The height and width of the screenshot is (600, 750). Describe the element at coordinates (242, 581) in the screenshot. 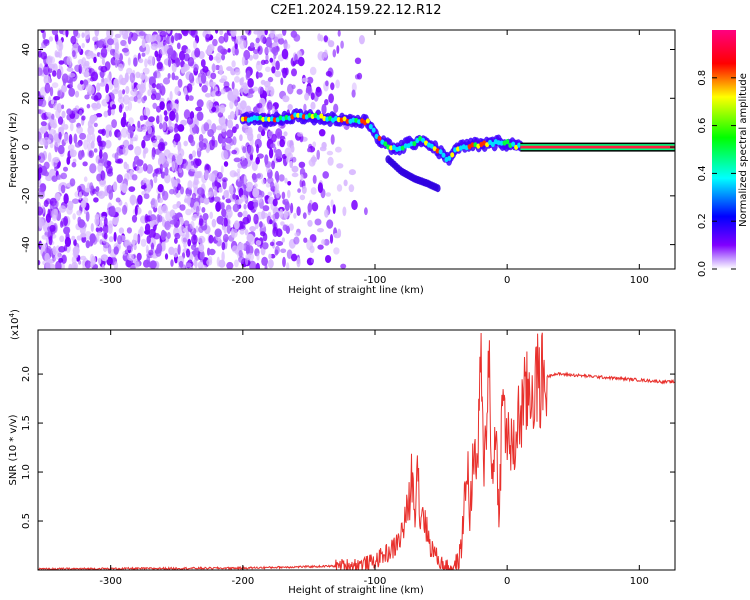

I see `x-tick-label: -200` at that location.